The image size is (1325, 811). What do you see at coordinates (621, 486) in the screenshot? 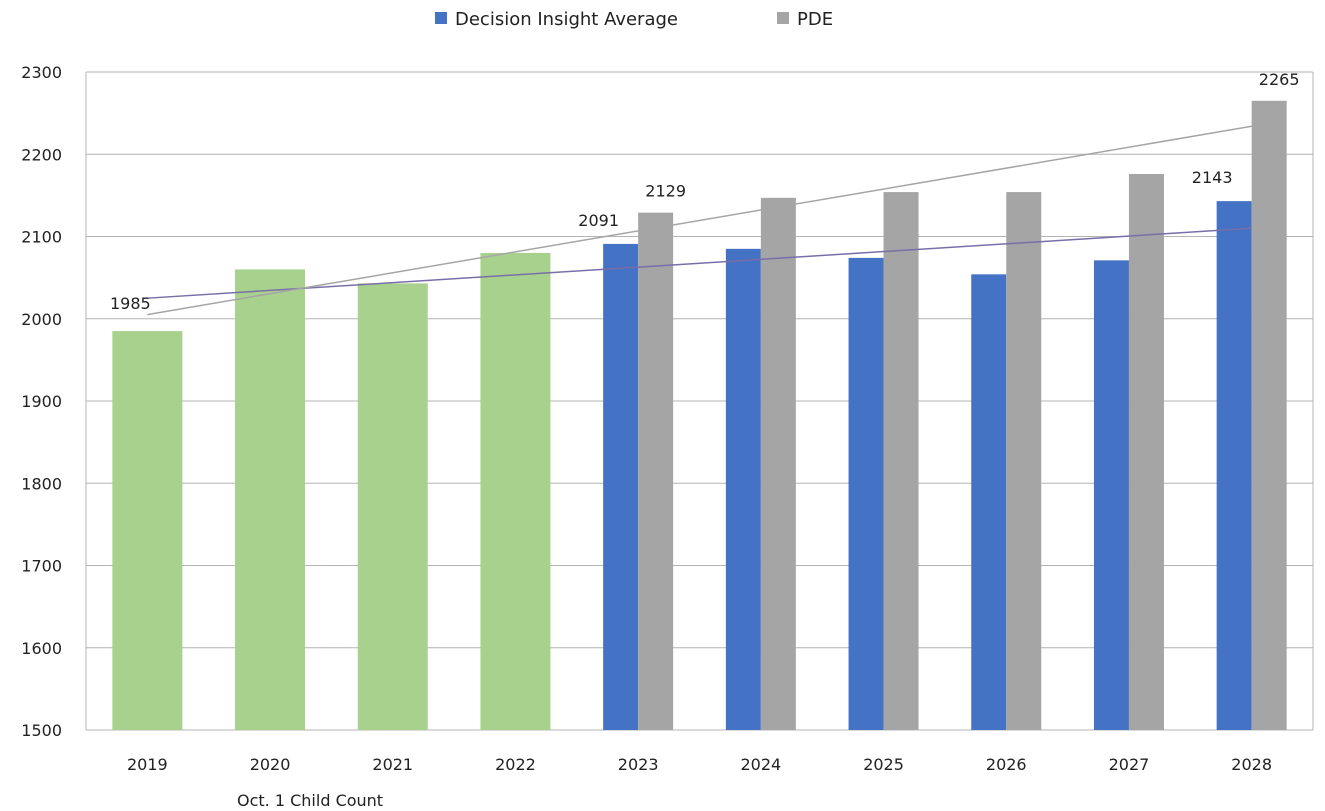
I see `bar-decision-insight-2023` at bounding box center [621, 486].